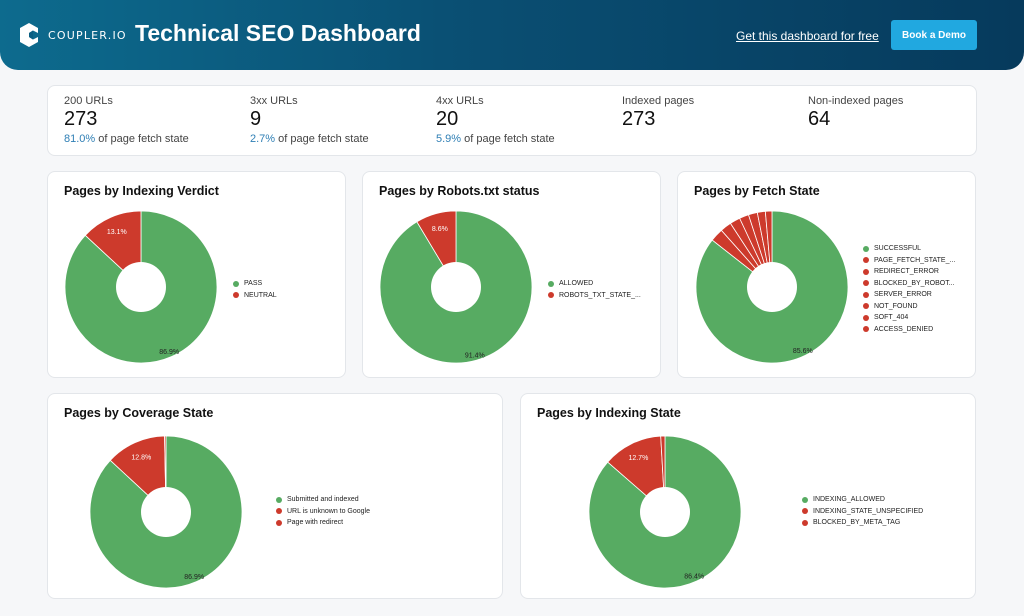 This screenshot has height=616, width=1024. I want to click on kpi-3xx-urls: 3xx URLs 9 2.7% of page fetch state, so click(309, 120).